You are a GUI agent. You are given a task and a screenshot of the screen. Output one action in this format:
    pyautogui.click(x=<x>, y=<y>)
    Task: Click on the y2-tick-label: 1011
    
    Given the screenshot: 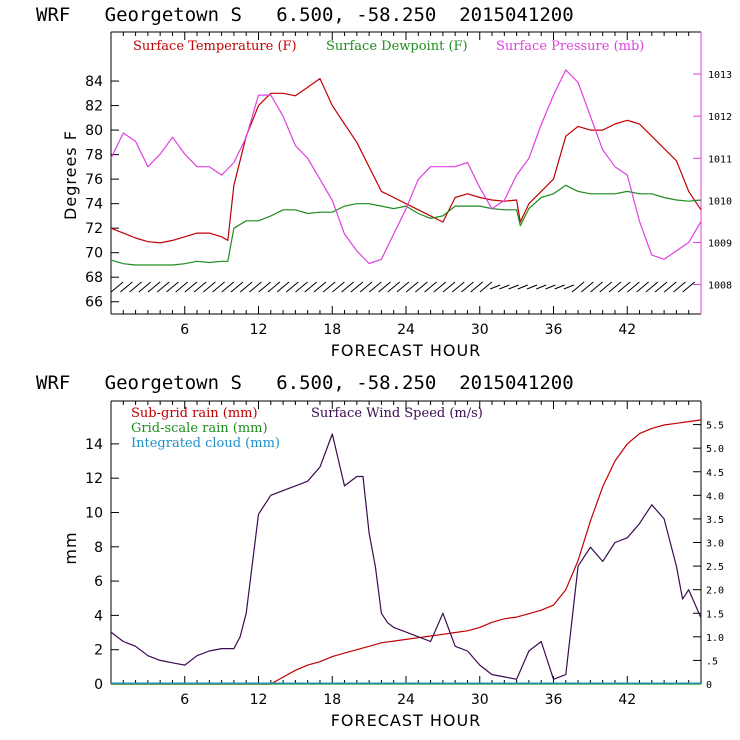 What is the action you would take?
    pyautogui.click(x=720, y=159)
    